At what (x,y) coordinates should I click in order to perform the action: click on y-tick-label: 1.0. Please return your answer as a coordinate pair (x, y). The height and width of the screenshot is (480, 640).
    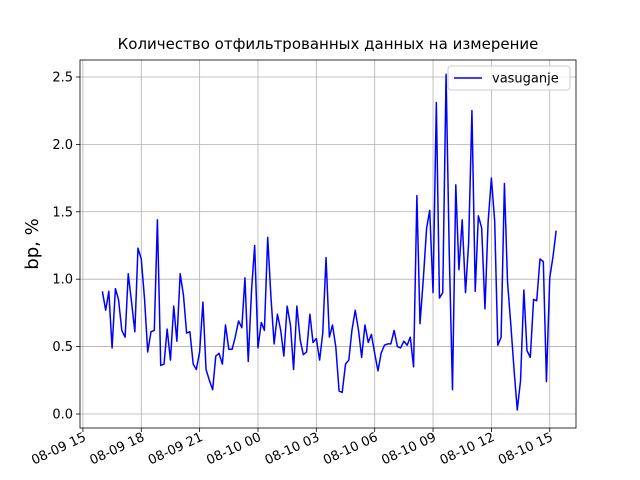
    Looking at the image, I should click on (62, 280).